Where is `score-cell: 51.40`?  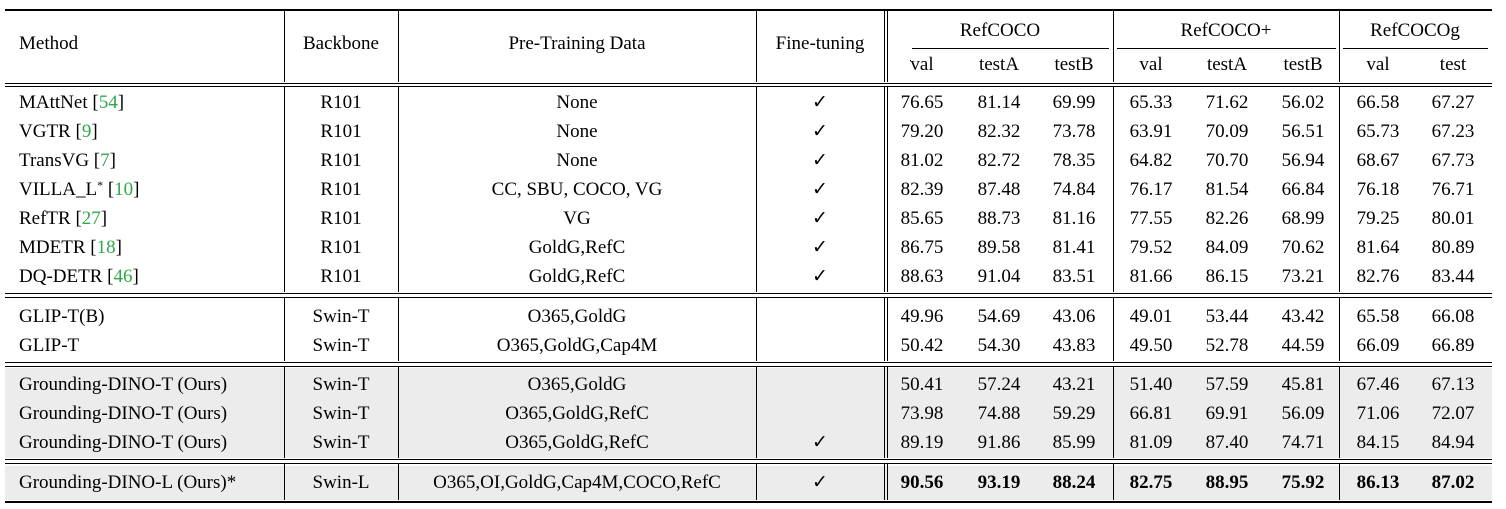 score-cell: 51.40 is located at coordinates (1151, 384).